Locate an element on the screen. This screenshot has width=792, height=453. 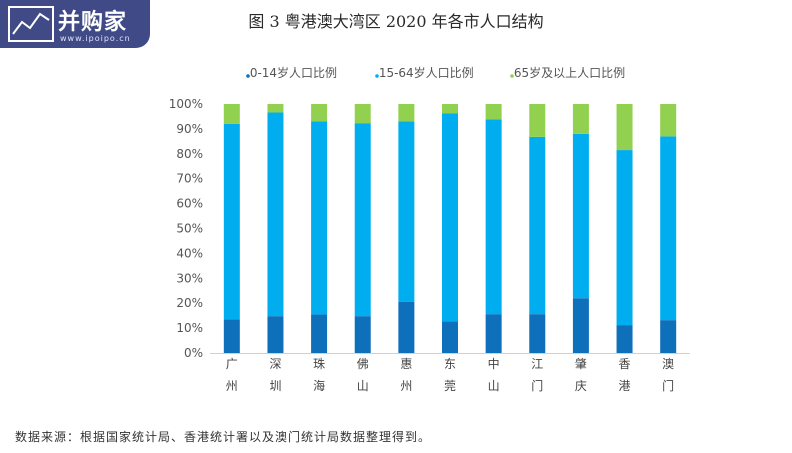
legend-entry-age-65-plus: .65岁及以上人口比例 is located at coordinates (568, 73).